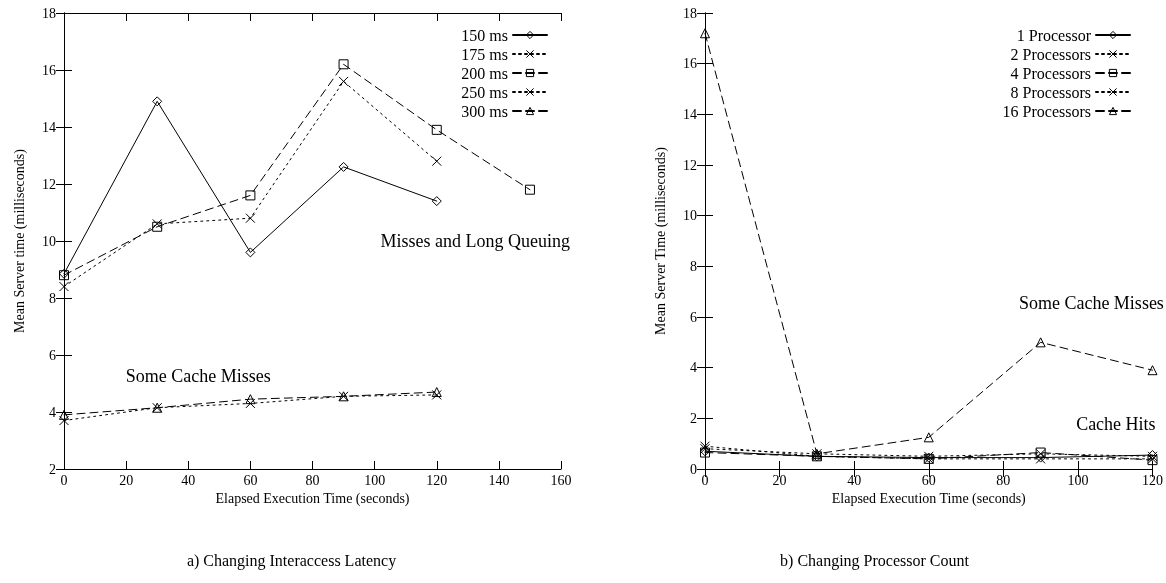  What do you see at coordinates (561, 480) in the screenshot?
I see `x-tick-label: 160` at bounding box center [561, 480].